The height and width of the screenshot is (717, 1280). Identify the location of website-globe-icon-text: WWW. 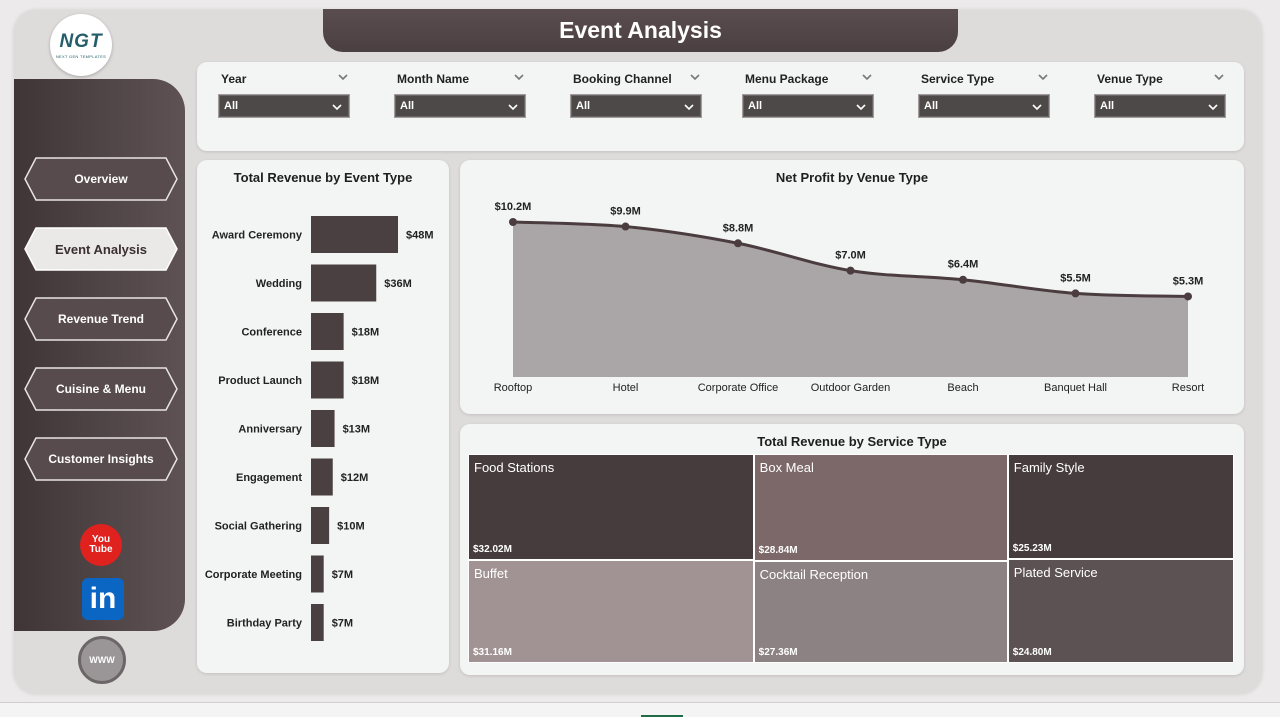
(102, 660).